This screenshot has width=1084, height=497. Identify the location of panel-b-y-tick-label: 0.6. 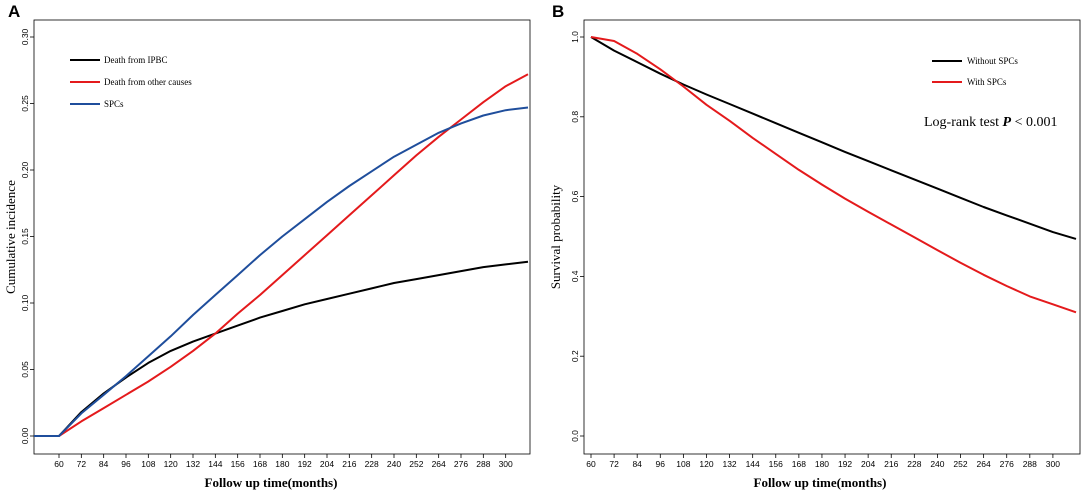
(575, 196).